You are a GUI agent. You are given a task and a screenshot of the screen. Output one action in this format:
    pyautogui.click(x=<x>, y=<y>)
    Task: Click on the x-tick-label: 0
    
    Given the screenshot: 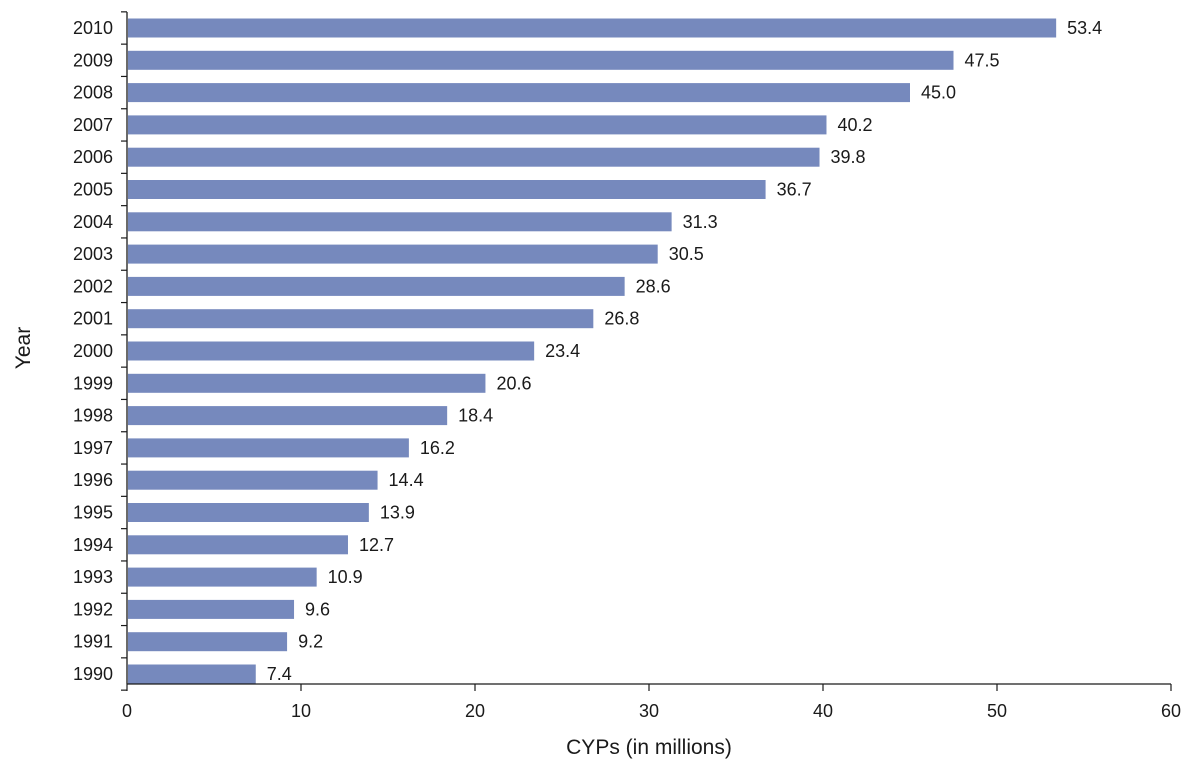 What is the action you would take?
    pyautogui.click(x=127, y=711)
    